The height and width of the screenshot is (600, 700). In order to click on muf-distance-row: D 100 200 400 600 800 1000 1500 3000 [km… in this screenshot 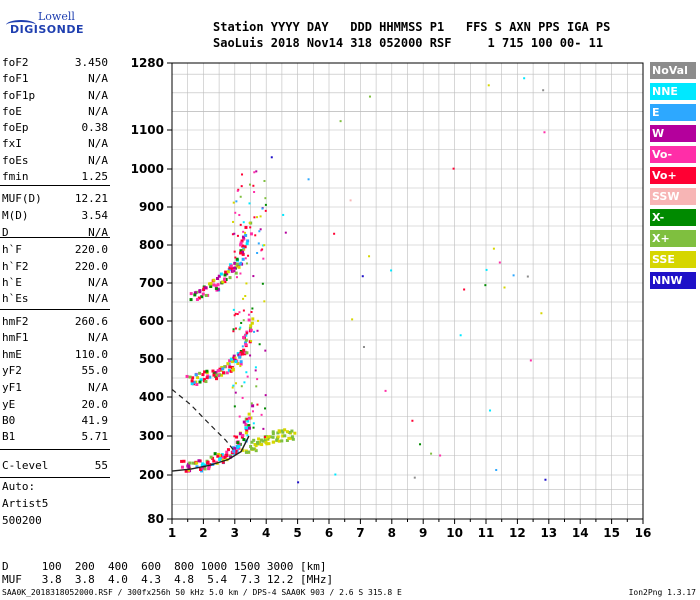, I will do `click(164, 566)`.